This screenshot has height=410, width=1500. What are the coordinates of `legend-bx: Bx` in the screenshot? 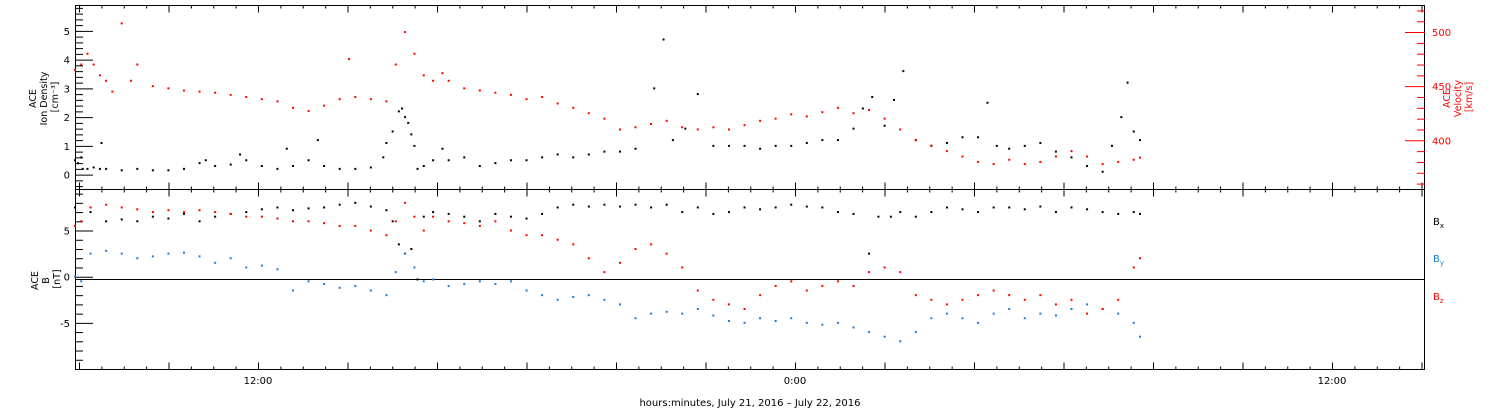 It's located at (1438, 223).